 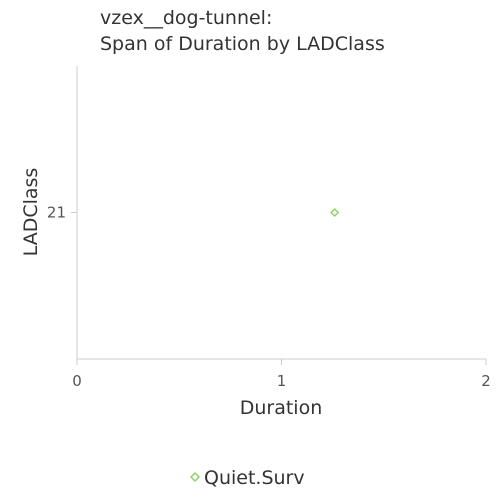 I want to click on x-tick-label: 2, so click(x=486, y=381).